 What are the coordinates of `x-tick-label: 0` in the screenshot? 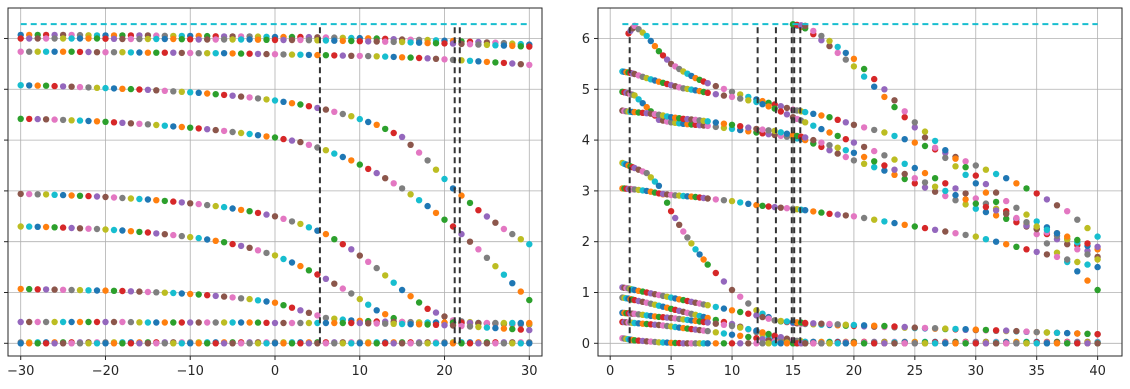 It's located at (275, 371).